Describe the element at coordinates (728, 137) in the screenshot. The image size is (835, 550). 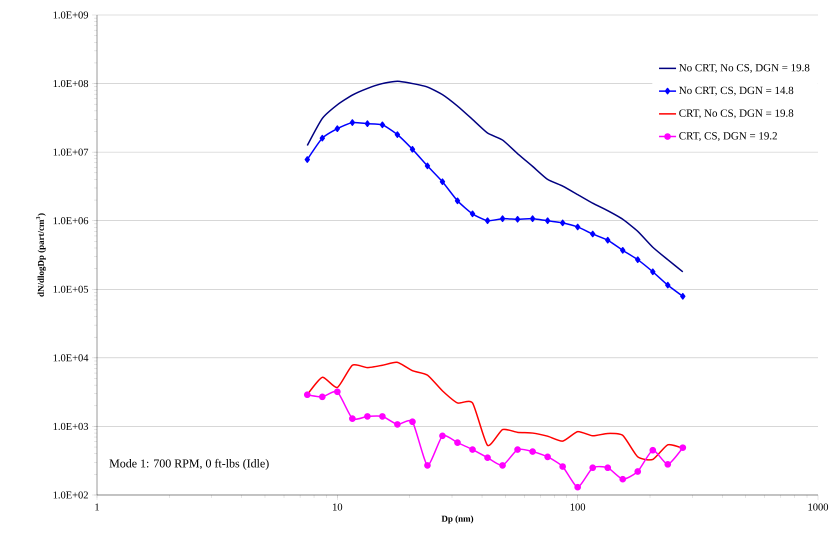
I see `legend-label: CRT, CS, DGN = 19.2` at that location.